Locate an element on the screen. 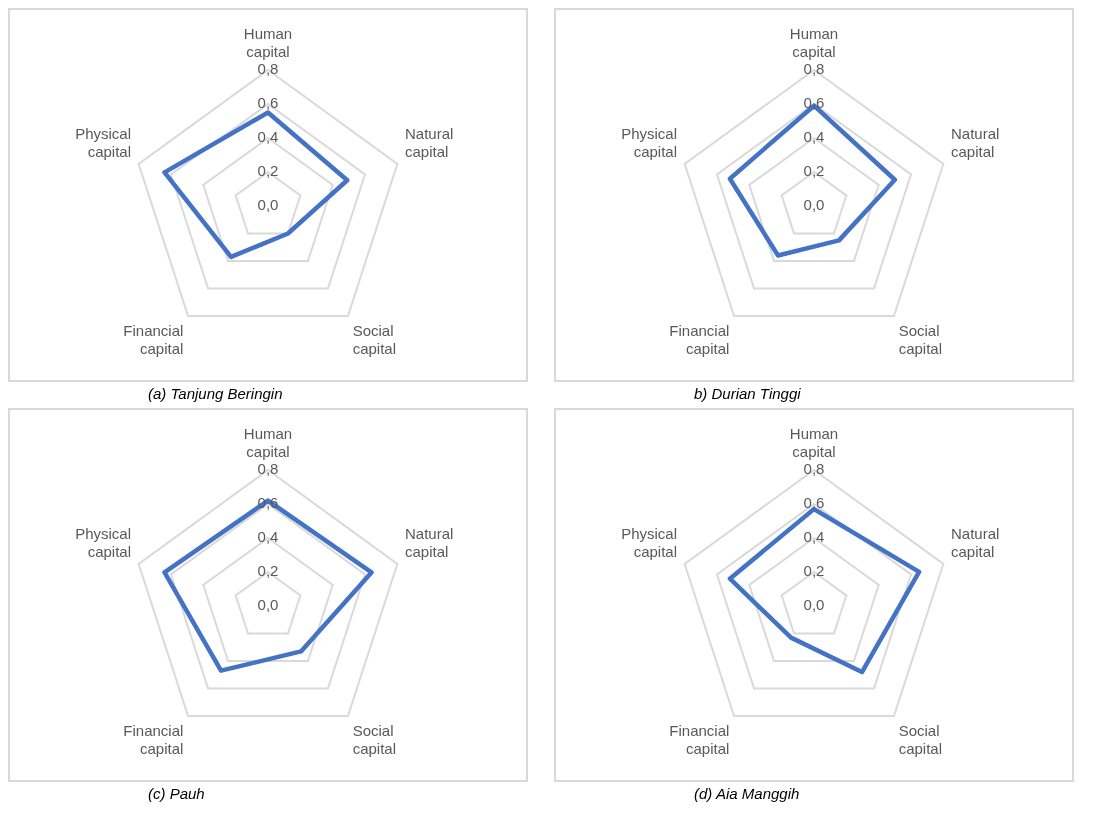 The height and width of the screenshot is (818, 1104). text: (c) Pauh is located at coordinates (176, 794).